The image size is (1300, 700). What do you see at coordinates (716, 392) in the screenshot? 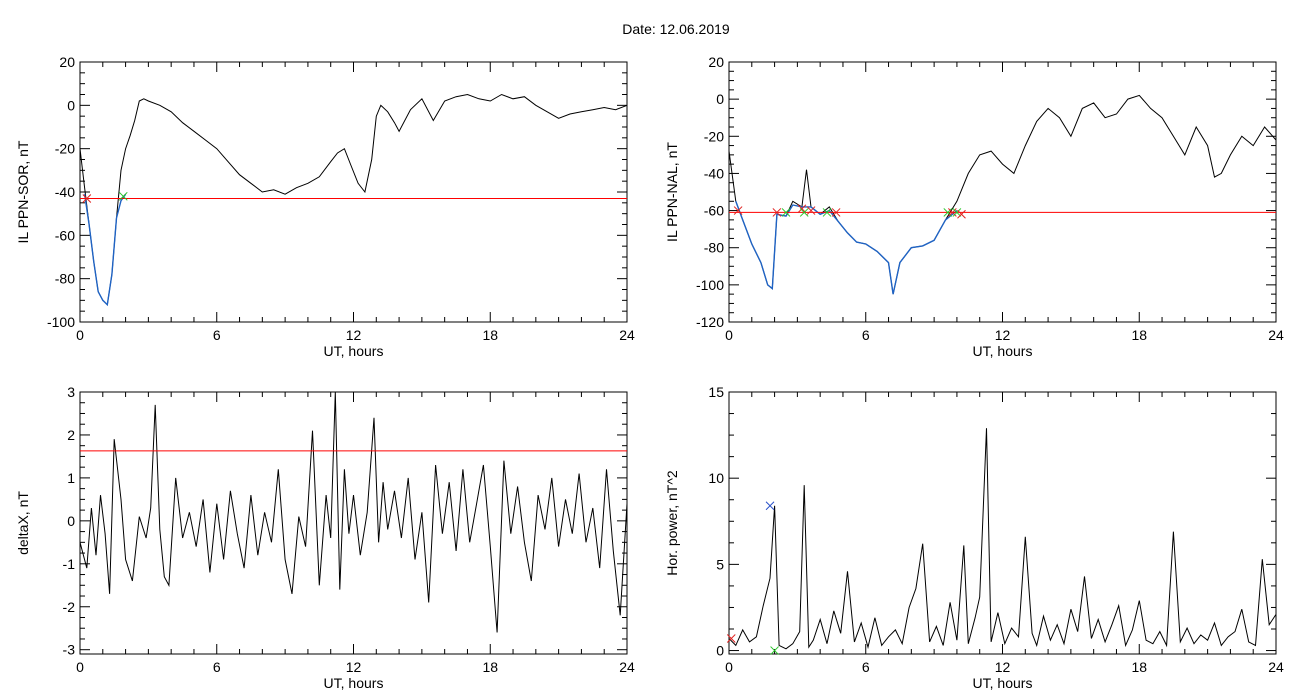
I see `y-tick-label: 15` at bounding box center [716, 392].